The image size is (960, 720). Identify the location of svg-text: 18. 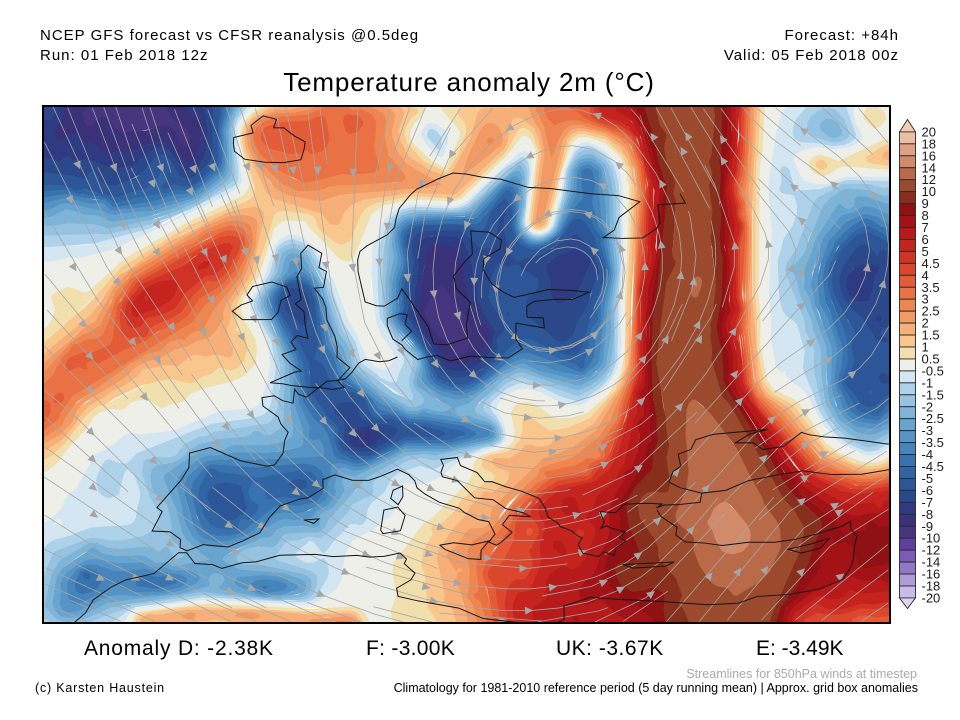
(929, 143).